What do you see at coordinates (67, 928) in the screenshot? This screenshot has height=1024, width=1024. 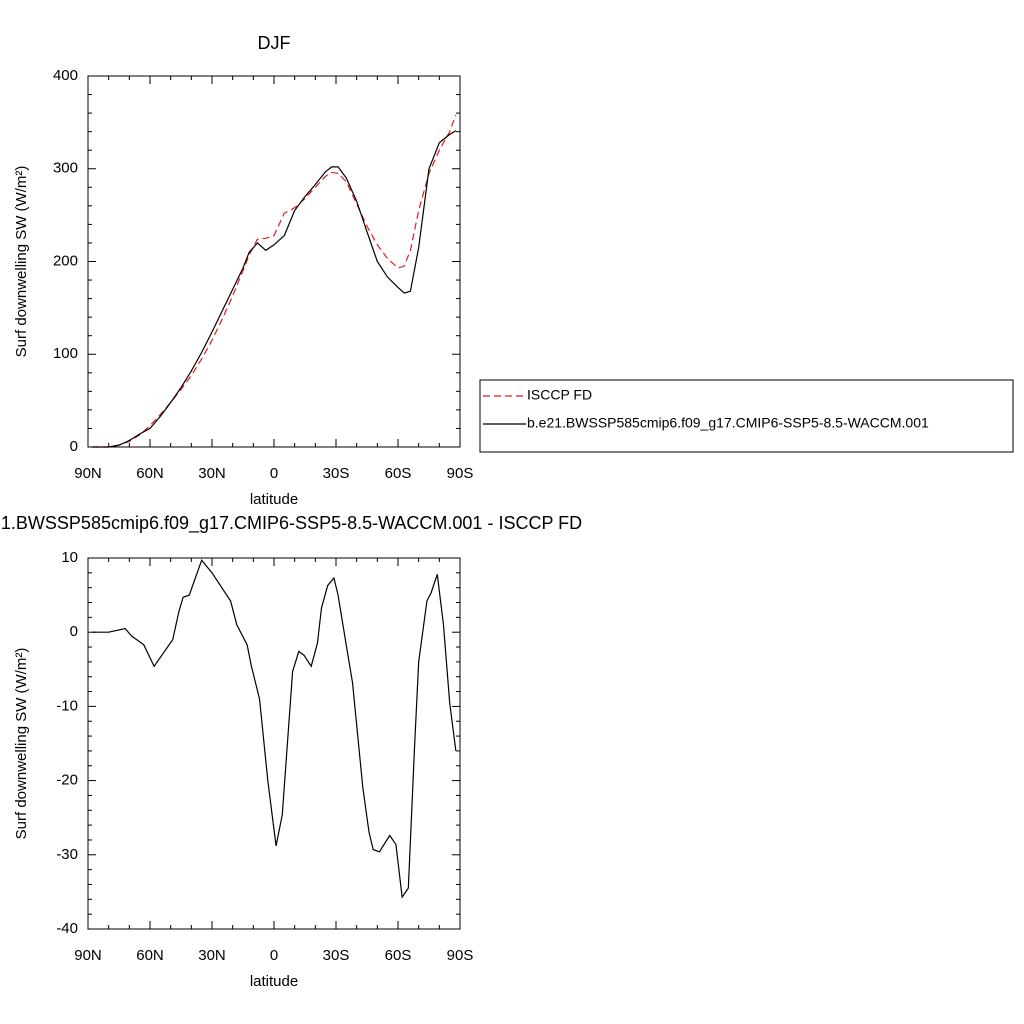 I see `y-tick-label: -40` at bounding box center [67, 928].